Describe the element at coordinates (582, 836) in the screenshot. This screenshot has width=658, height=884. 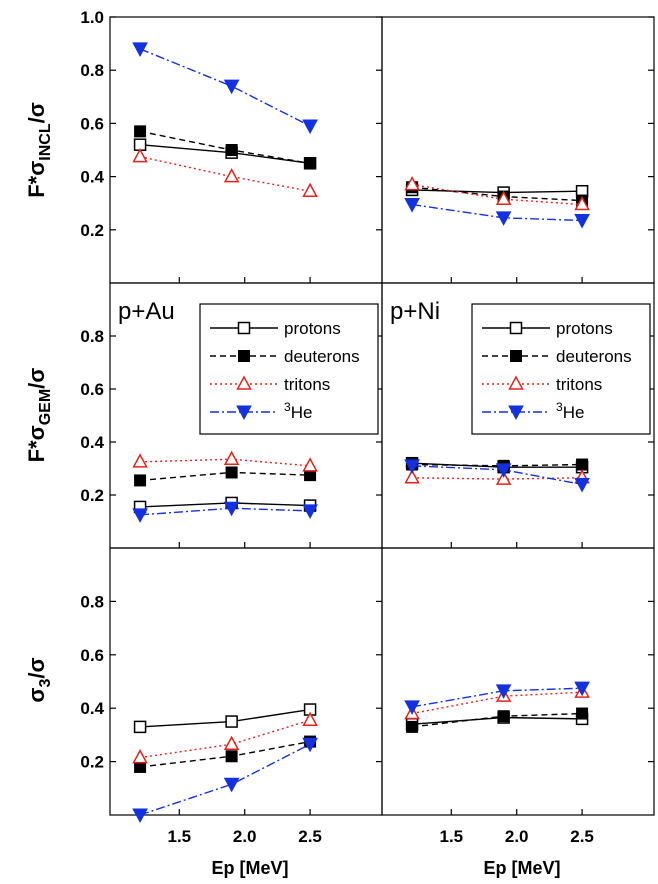
I see `x-tick-label: 2.5` at that location.